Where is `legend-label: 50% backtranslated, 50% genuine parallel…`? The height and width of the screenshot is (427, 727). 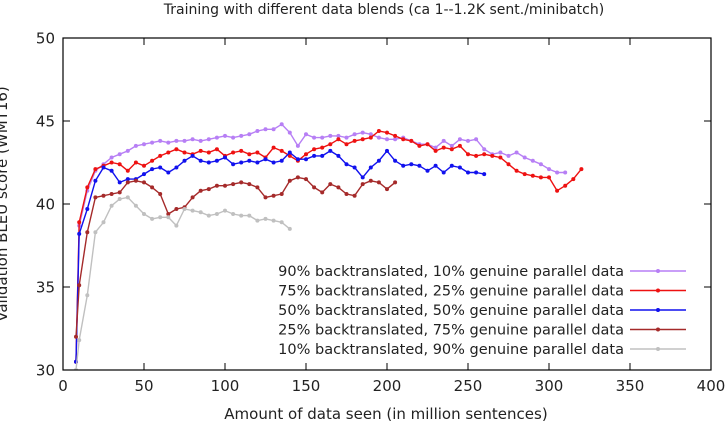 legend-label: 50% backtranslated, 50% genuine parallel… is located at coordinates (451, 311).